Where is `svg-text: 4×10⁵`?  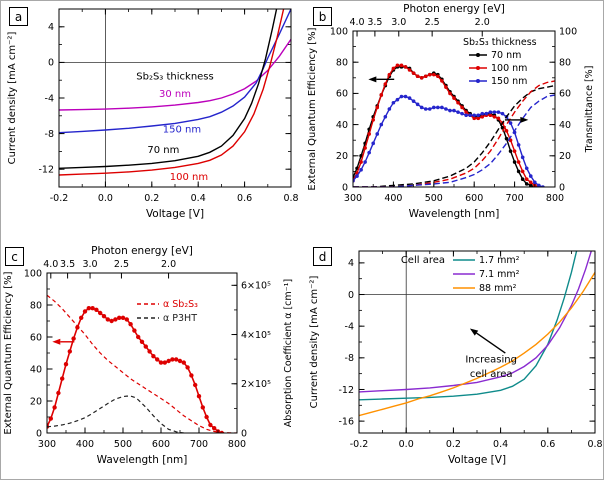
svg-text: 4×10⁵ is located at coordinates (256, 335).